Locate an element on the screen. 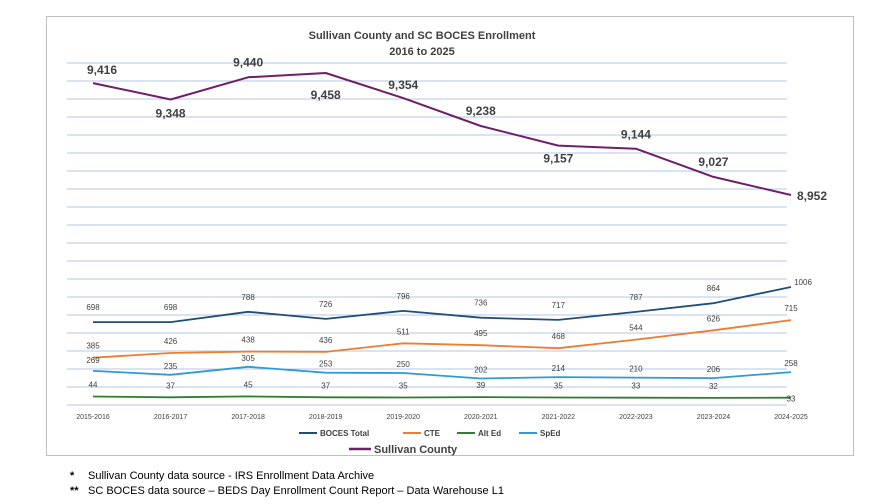 The image size is (896, 504). series-line-boces is located at coordinates (442, 305).